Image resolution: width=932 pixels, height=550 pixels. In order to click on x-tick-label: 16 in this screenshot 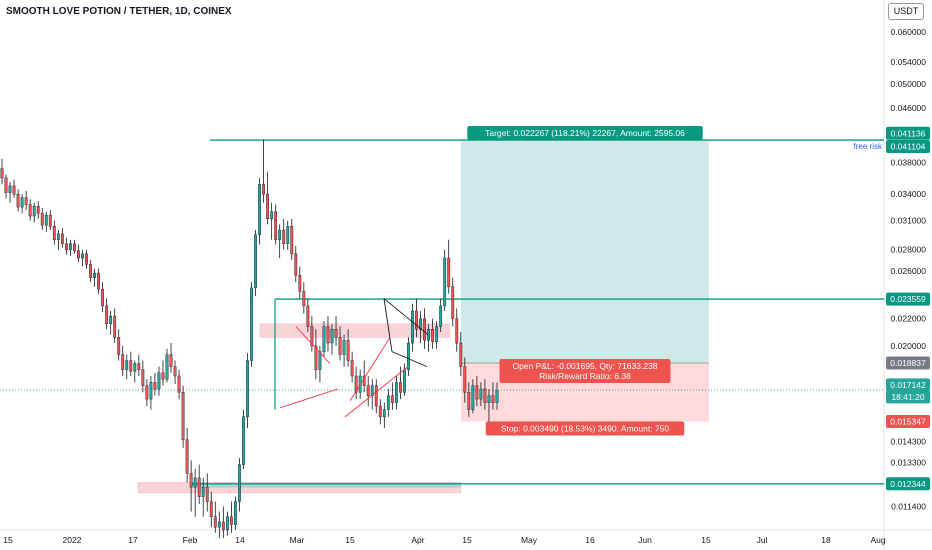, I will do `click(590, 540)`.